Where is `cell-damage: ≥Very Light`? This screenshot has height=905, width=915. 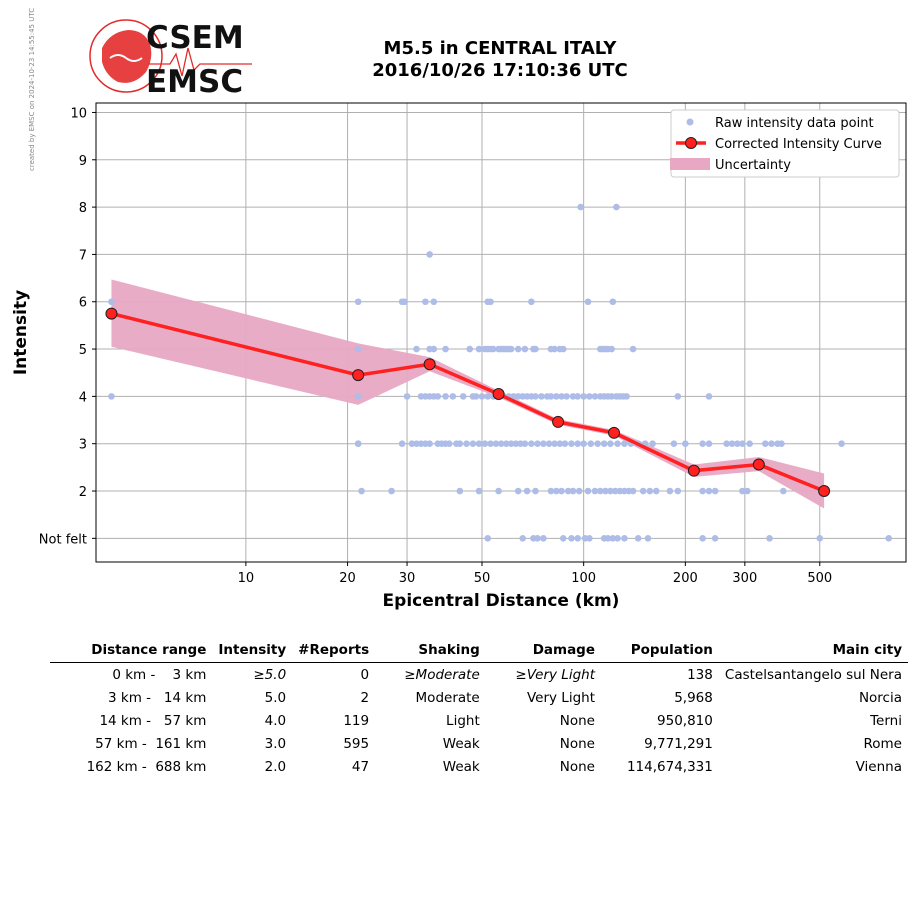 cell-damage: ≥Very Light is located at coordinates (555, 675).